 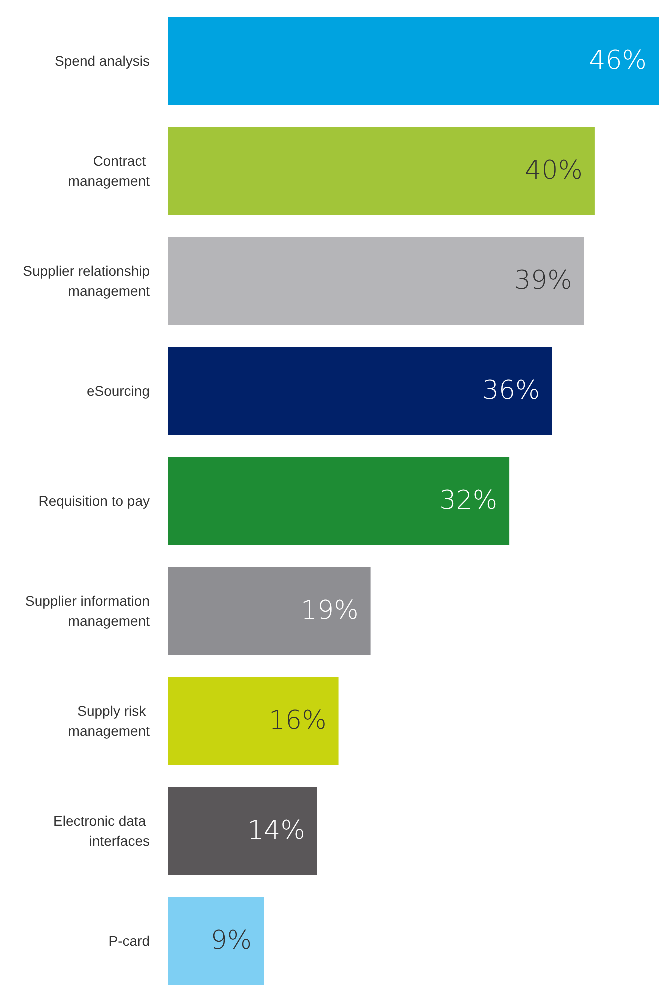 What do you see at coordinates (87, 611) in the screenshot?
I see `y-tick-label: Supplier information management` at bounding box center [87, 611].